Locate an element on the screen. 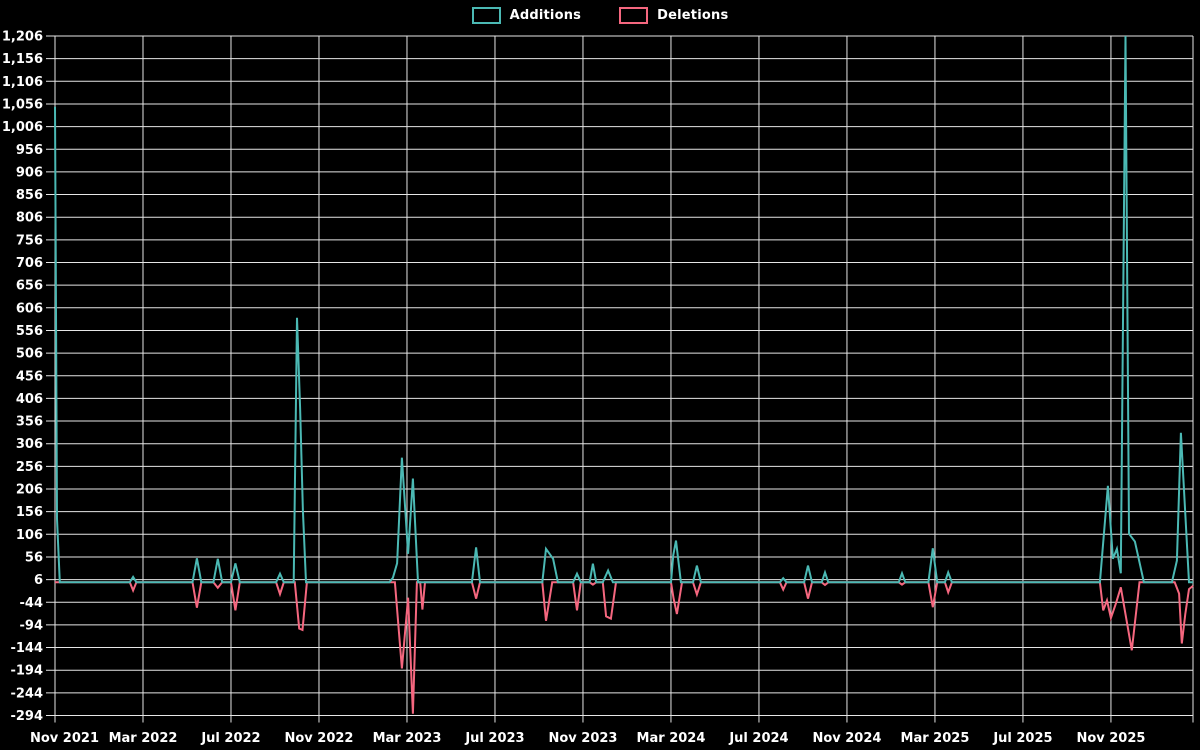  x-axis-tick-label: Jul 2022 is located at coordinates (230, 738).